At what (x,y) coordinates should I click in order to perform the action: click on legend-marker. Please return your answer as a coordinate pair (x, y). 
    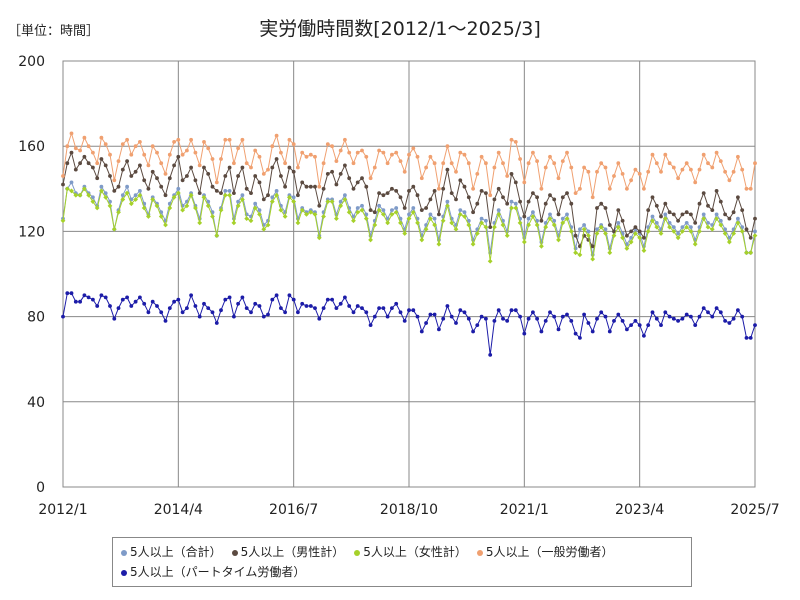
    Looking at the image, I should click on (124, 552).